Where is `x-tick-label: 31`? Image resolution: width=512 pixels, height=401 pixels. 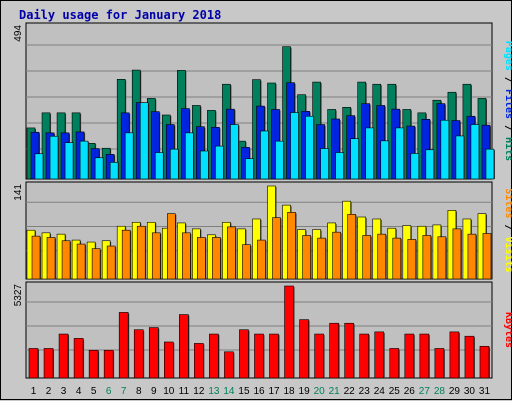
x-tick-label: 31 is located at coordinates (485, 391).